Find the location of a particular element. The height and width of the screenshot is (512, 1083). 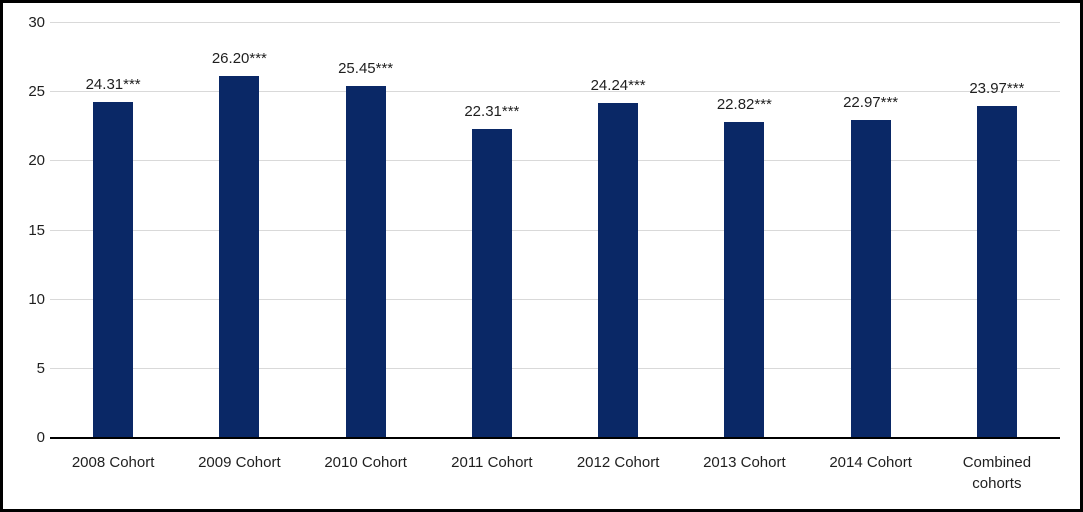

y-tick-label: 25 is located at coordinates (36, 92).